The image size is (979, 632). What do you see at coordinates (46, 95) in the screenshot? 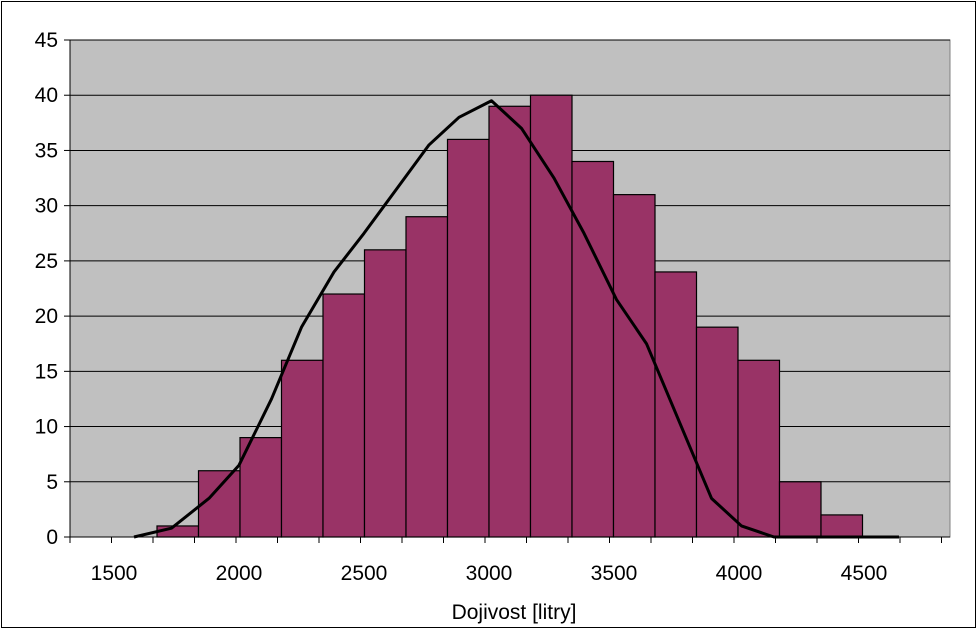
I see `y-tick-label: 40` at bounding box center [46, 95].